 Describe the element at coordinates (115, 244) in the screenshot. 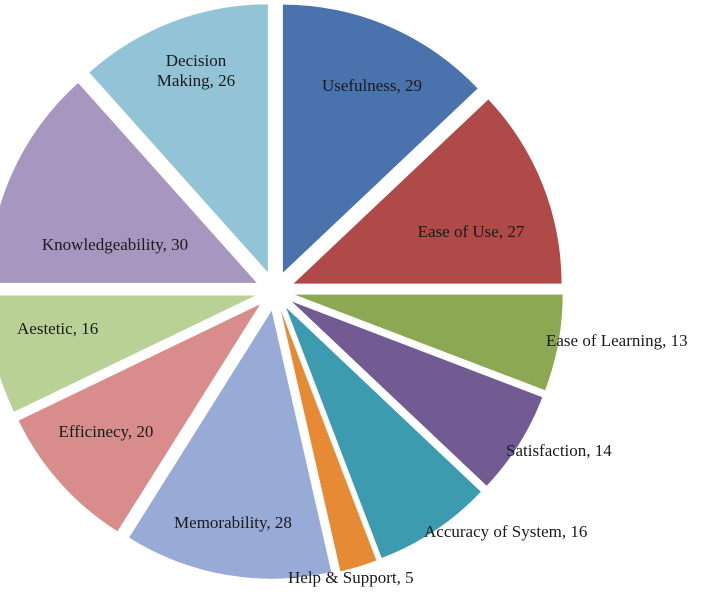

I see `data-label-knowledgeability: Knowledgeability, 30` at that location.